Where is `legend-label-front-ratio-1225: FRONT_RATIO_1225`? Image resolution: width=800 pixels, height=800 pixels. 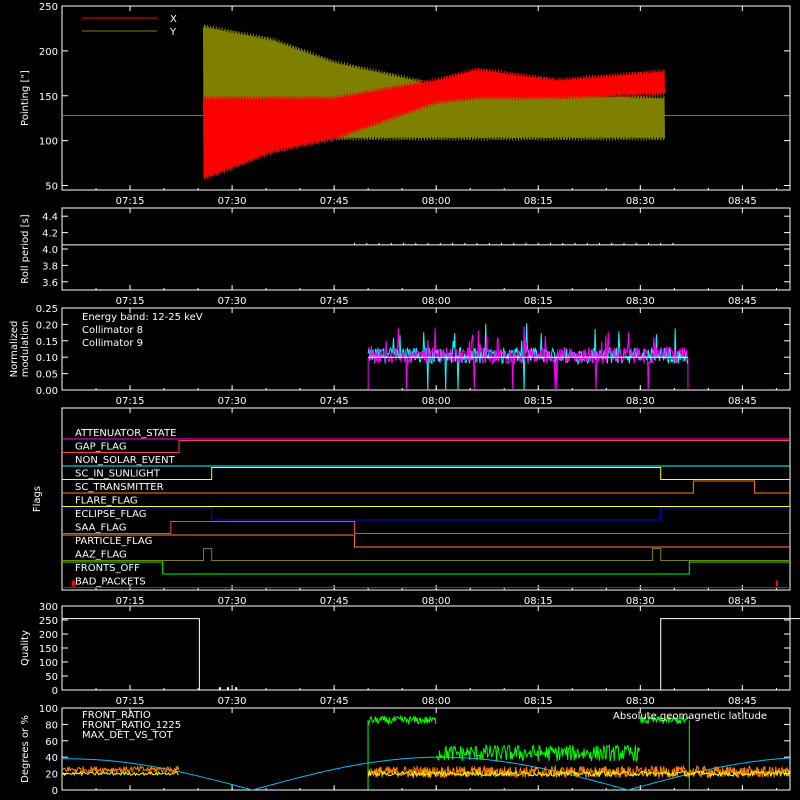 legend-label-front-ratio-1225: FRONT_RATIO_1225 is located at coordinates (131, 725).